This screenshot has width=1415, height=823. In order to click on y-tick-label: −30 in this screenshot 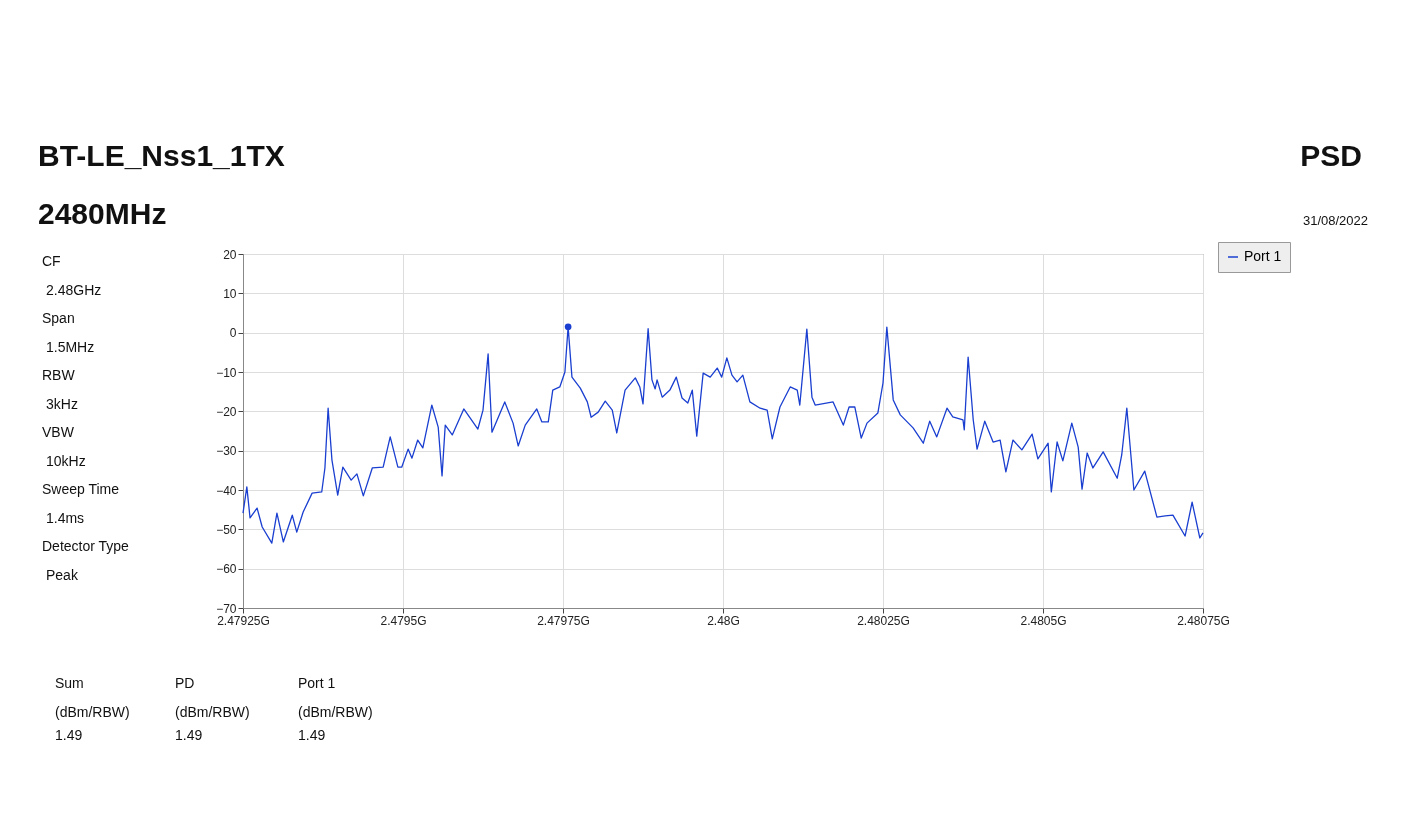, I will do `click(226, 451)`.